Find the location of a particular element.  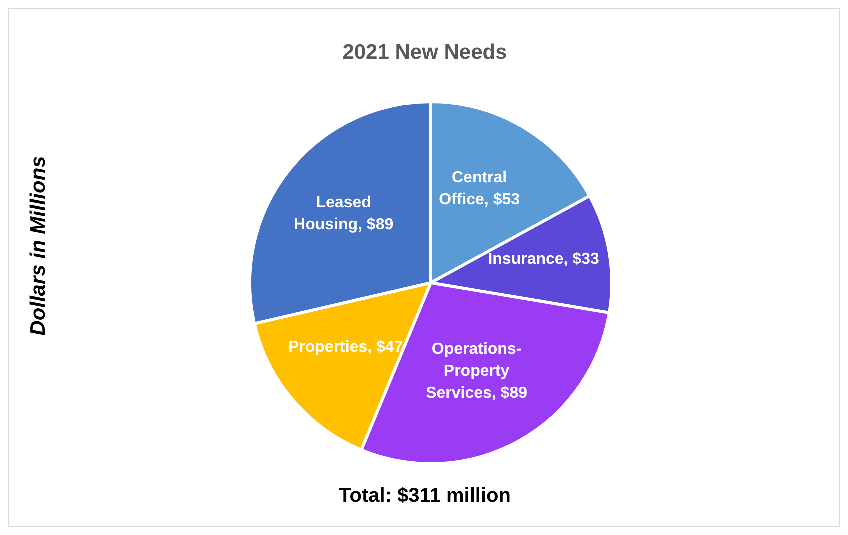

text: Total: $311 million is located at coordinates (425, 496).